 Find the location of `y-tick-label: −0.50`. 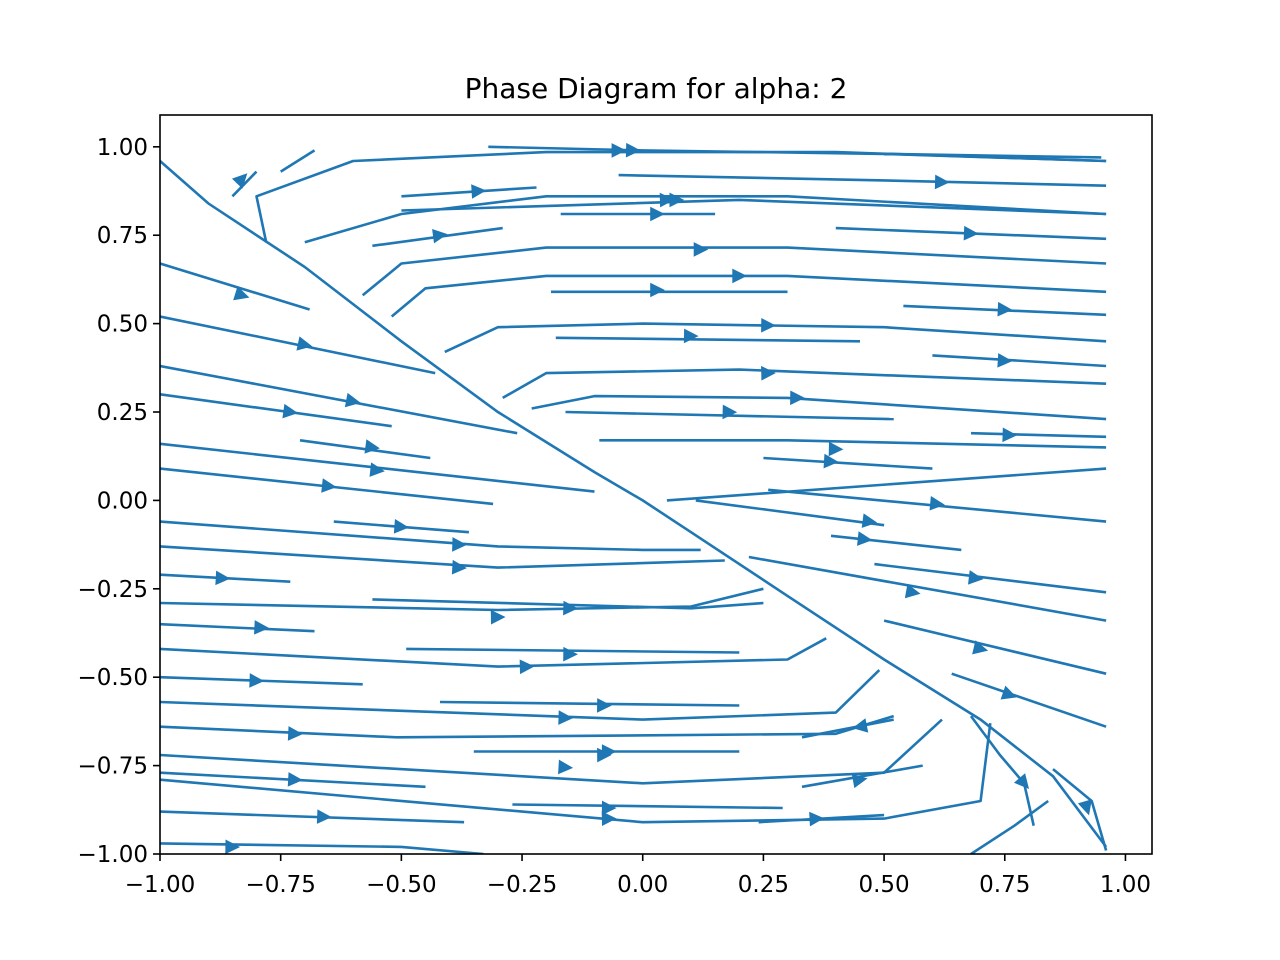

y-tick-label: −0.50 is located at coordinates (113, 678).